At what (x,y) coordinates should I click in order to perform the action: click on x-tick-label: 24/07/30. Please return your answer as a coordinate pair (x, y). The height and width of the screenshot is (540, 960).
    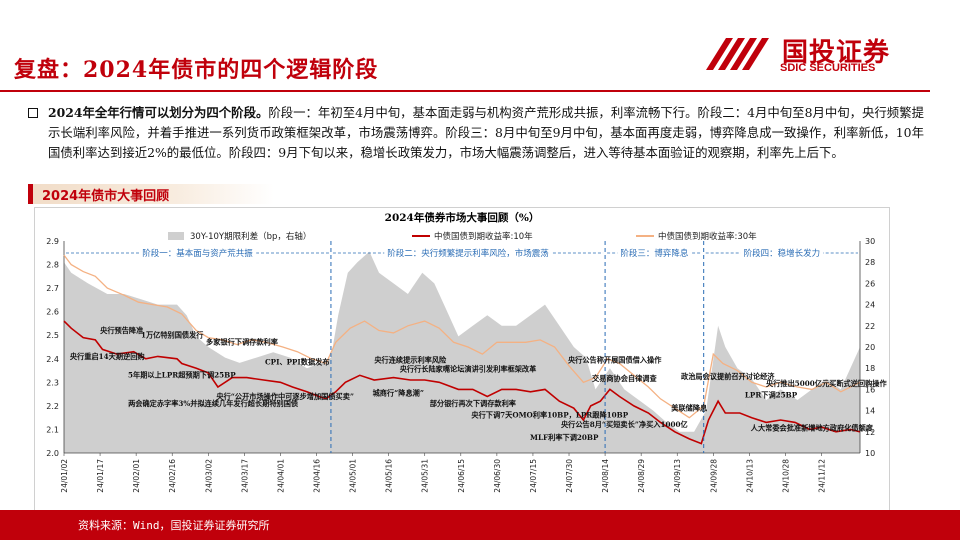
    Looking at the image, I should click on (569, 476).